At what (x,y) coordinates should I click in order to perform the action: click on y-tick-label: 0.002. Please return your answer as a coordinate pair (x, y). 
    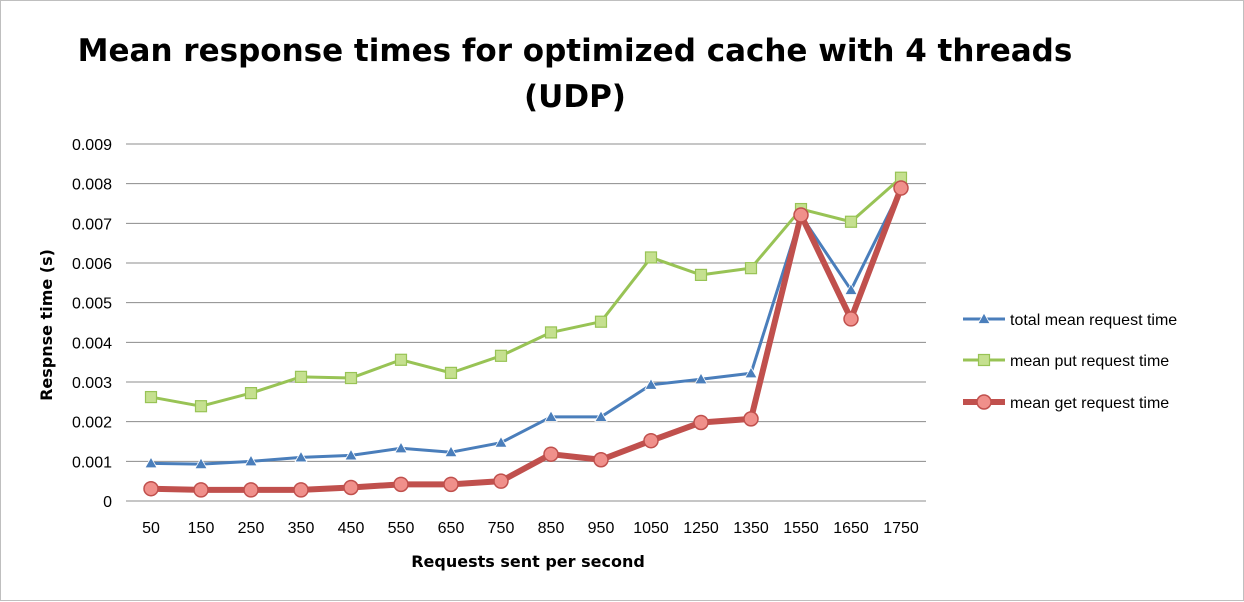
    Looking at the image, I should click on (92, 423).